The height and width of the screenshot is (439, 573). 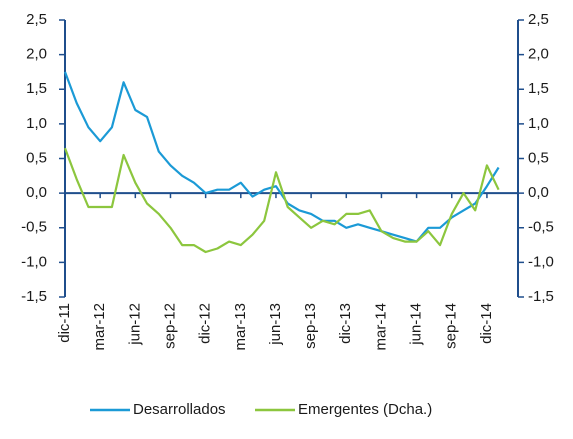 What do you see at coordinates (134, 324) in the screenshot?
I see `x-tick-label: jun-12` at bounding box center [134, 324].